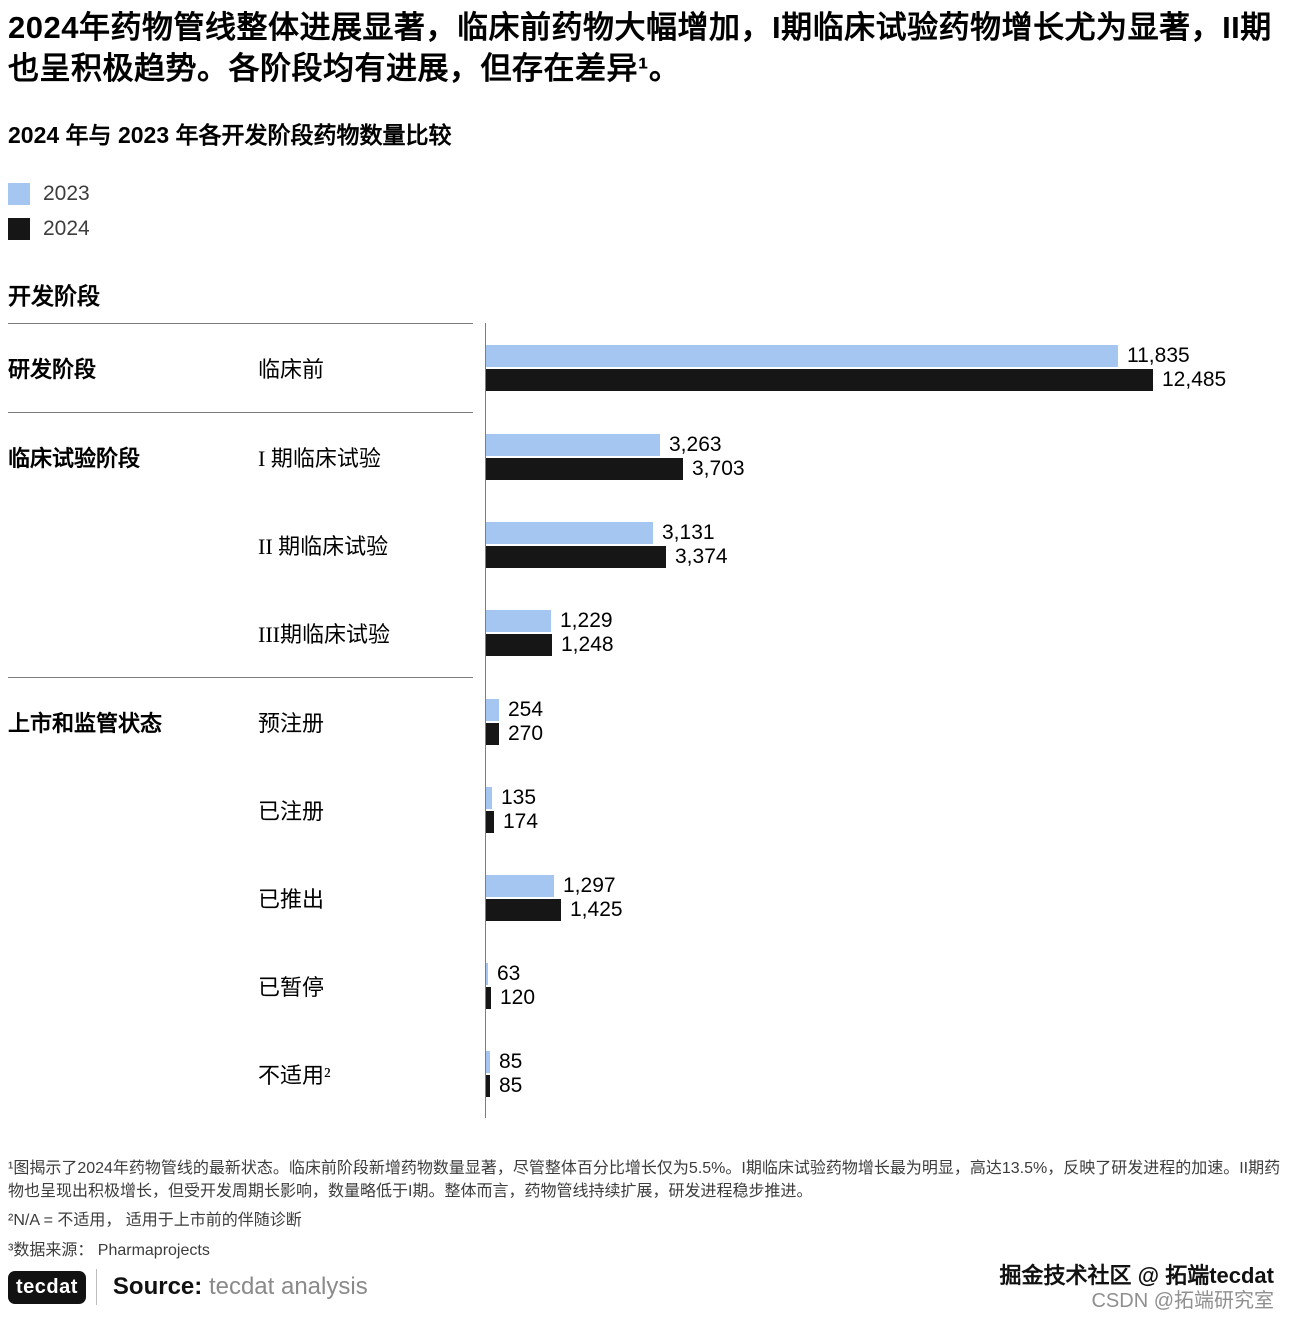  What do you see at coordinates (645, 211) in the screenshot?
I see `legend: 2023 2024` at bounding box center [645, 211].